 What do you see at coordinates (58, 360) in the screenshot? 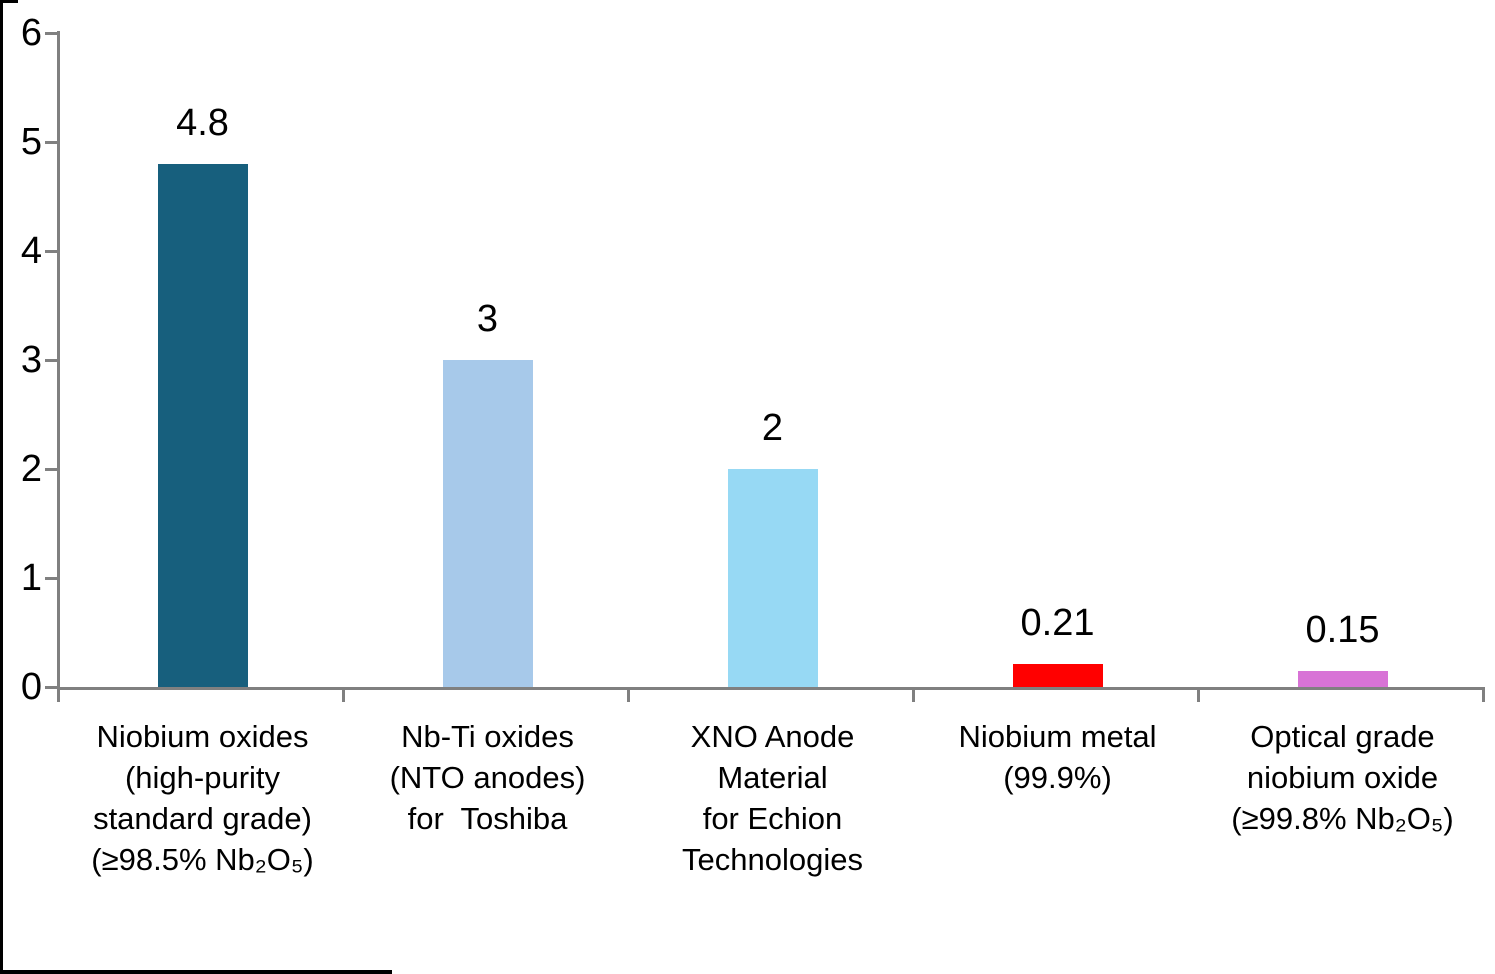
I see `y-axis-line` at bounding box center [58, 360].